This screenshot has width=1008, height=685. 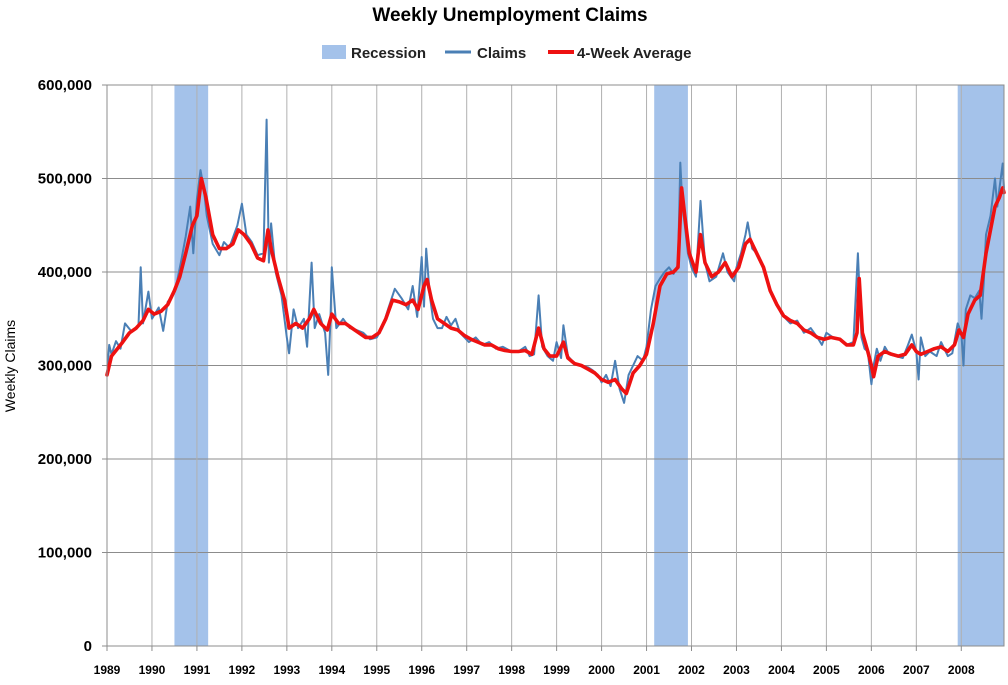 I want to click on y-tick-label: 400,000, so click(x=65, y=272).